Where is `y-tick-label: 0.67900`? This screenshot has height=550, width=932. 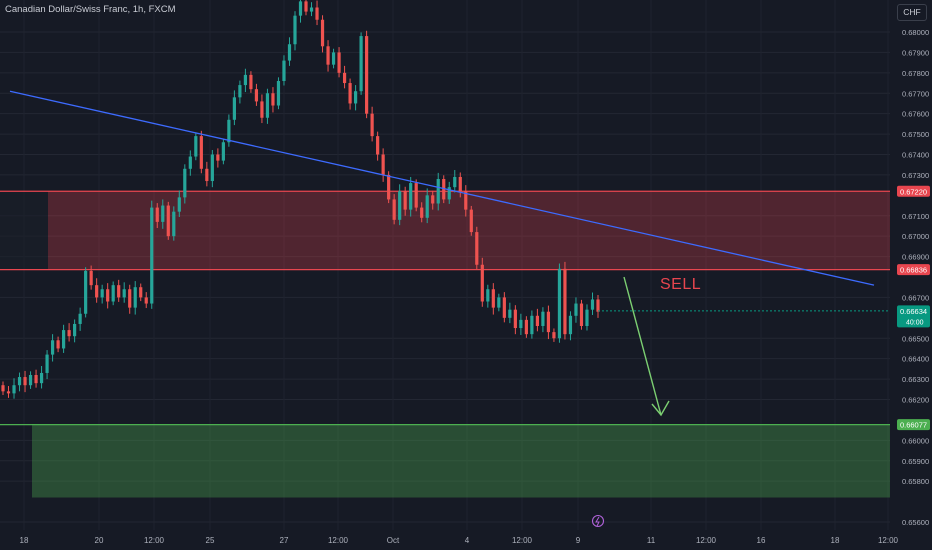 y-tick-label: 0.67900 is located at coordinates (915, 52).